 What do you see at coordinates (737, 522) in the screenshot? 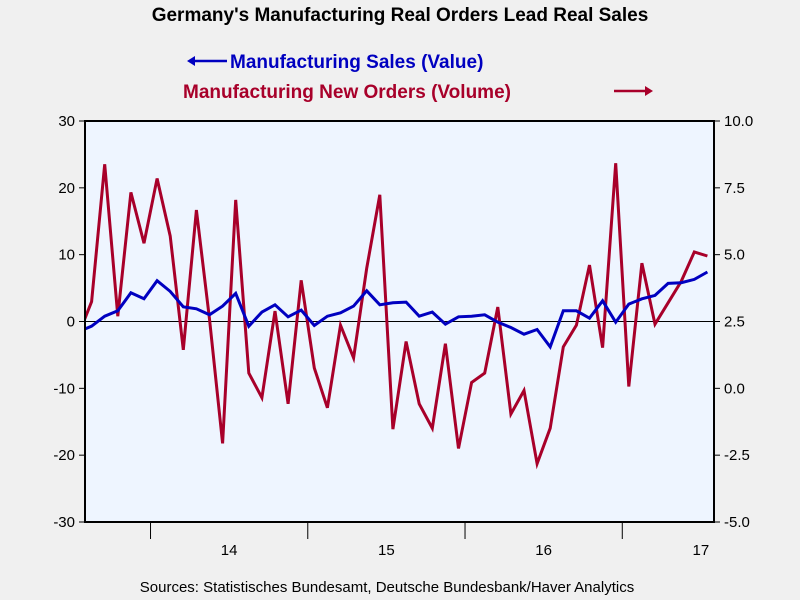
I see `right-tick-label: -5.0` at bounding box center [737, 522].